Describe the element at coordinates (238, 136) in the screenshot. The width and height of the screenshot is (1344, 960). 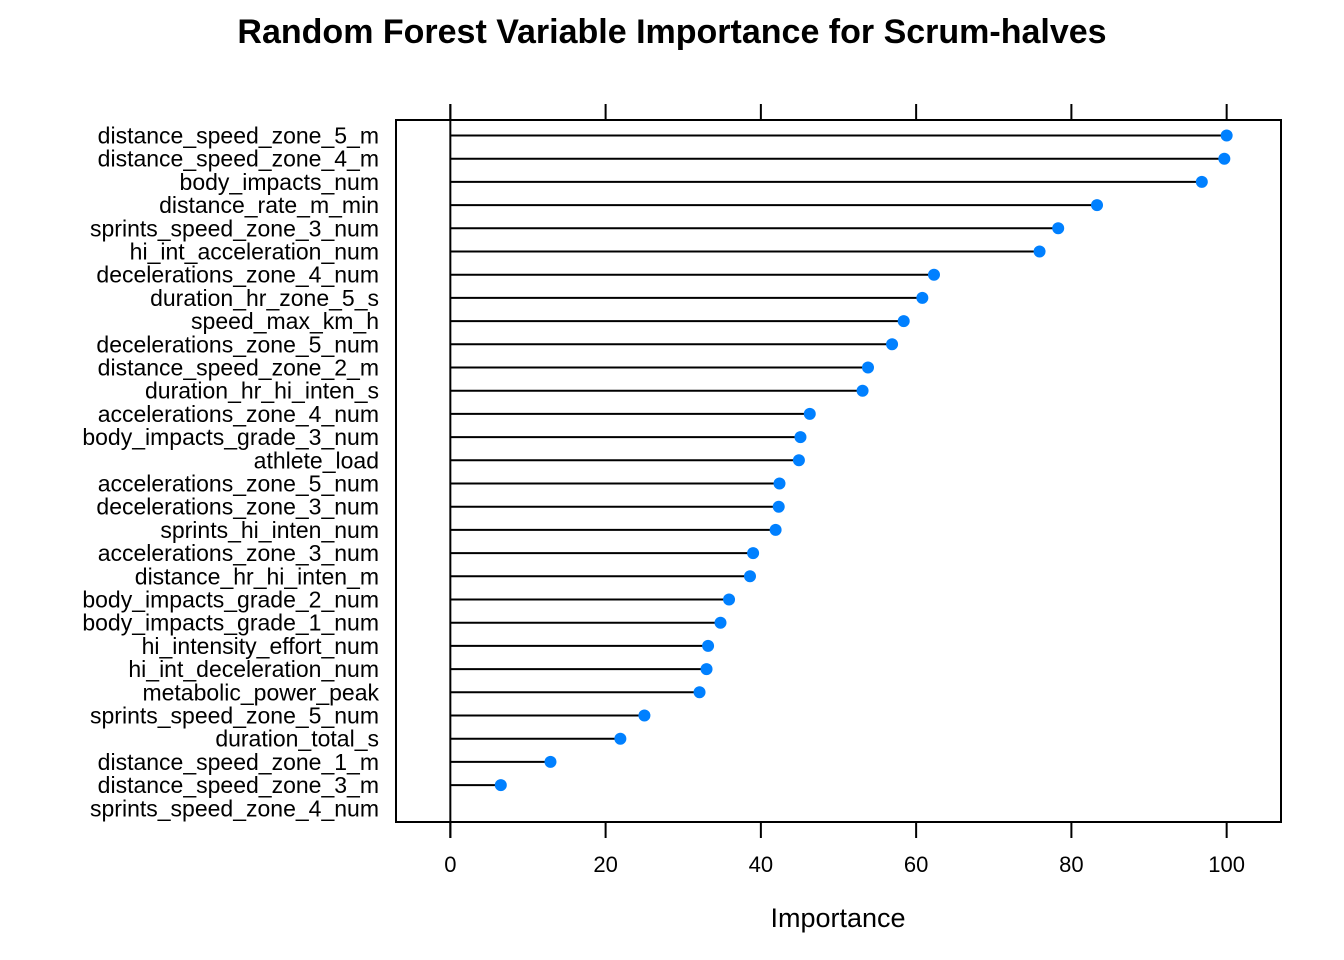
I see `y-category-label: distance_speed_zone_5_m` at that location.